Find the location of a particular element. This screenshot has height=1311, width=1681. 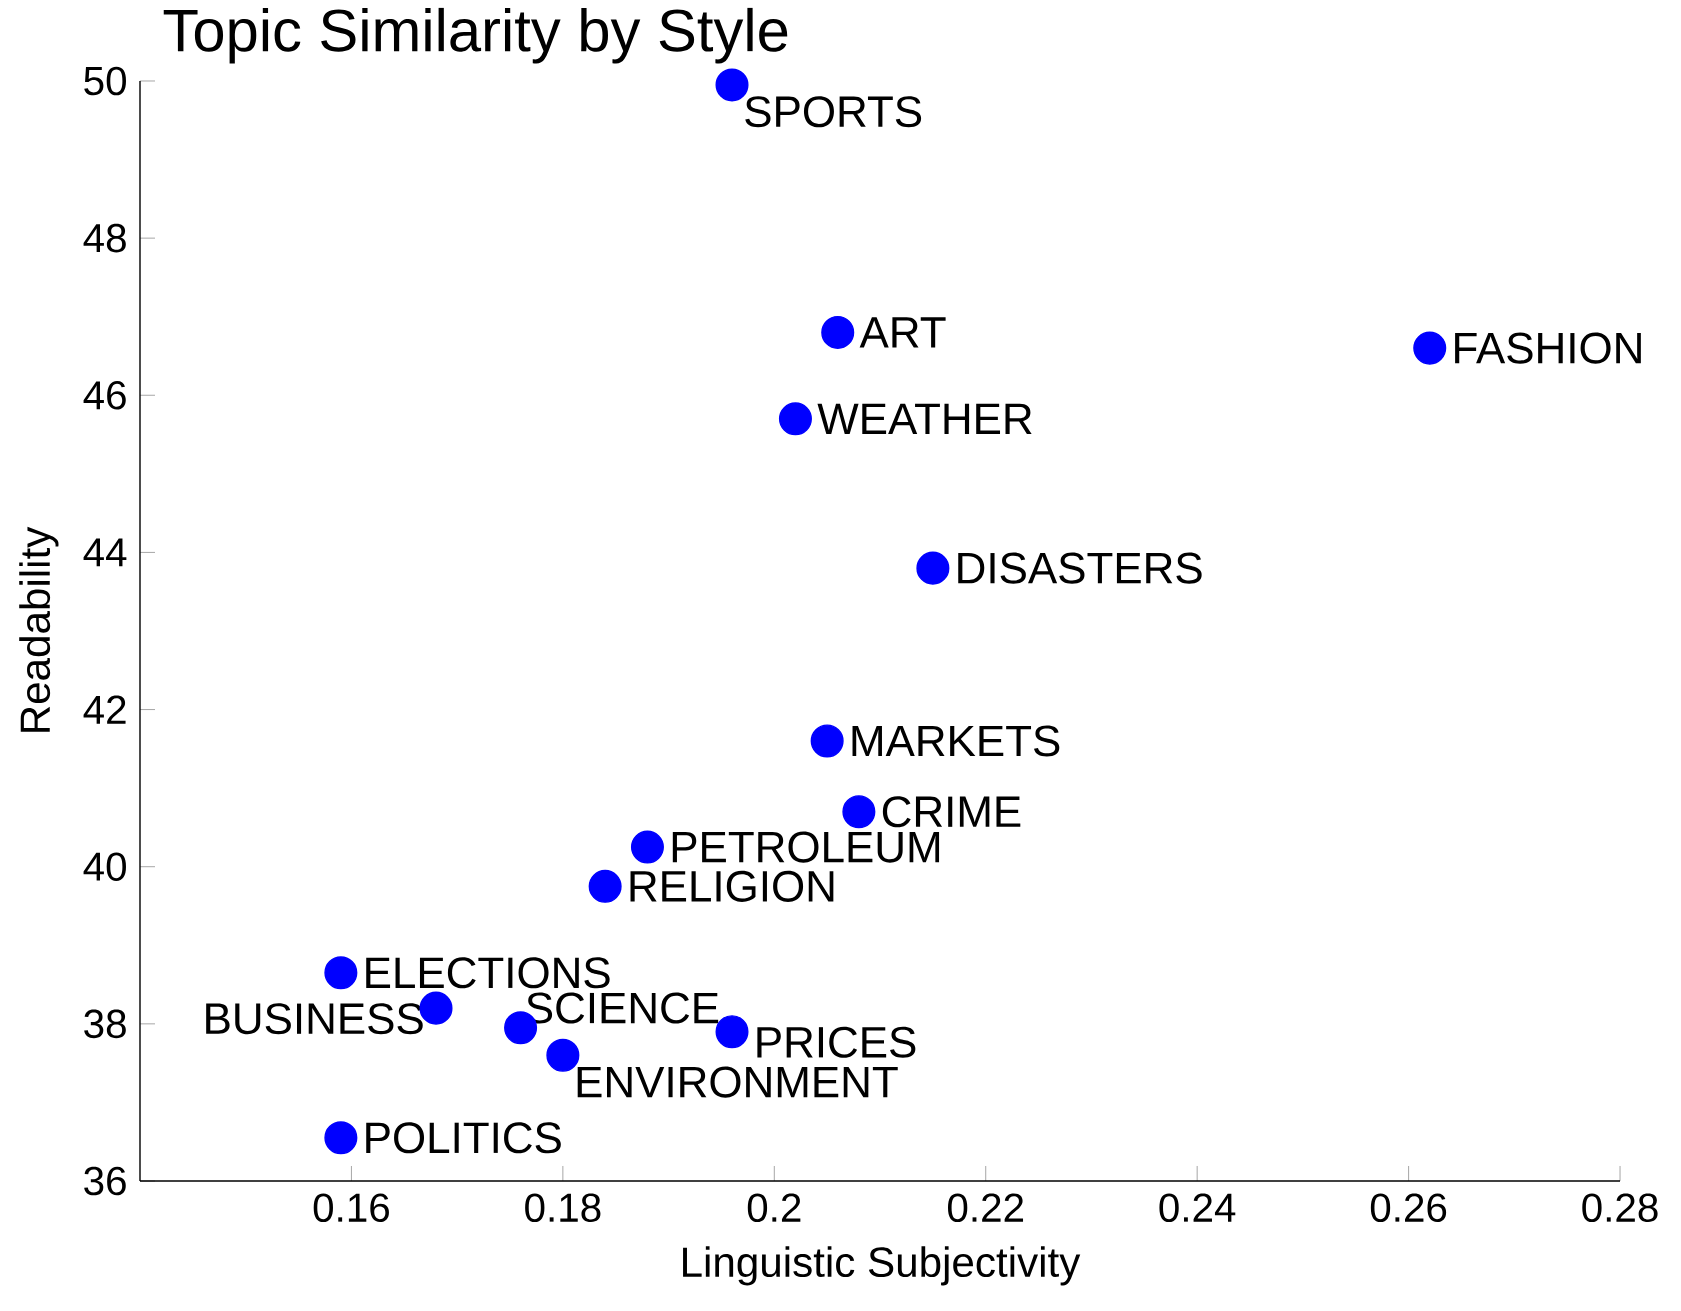

x-tick-label: 0.28 is located at coordinates (1620, 1208).